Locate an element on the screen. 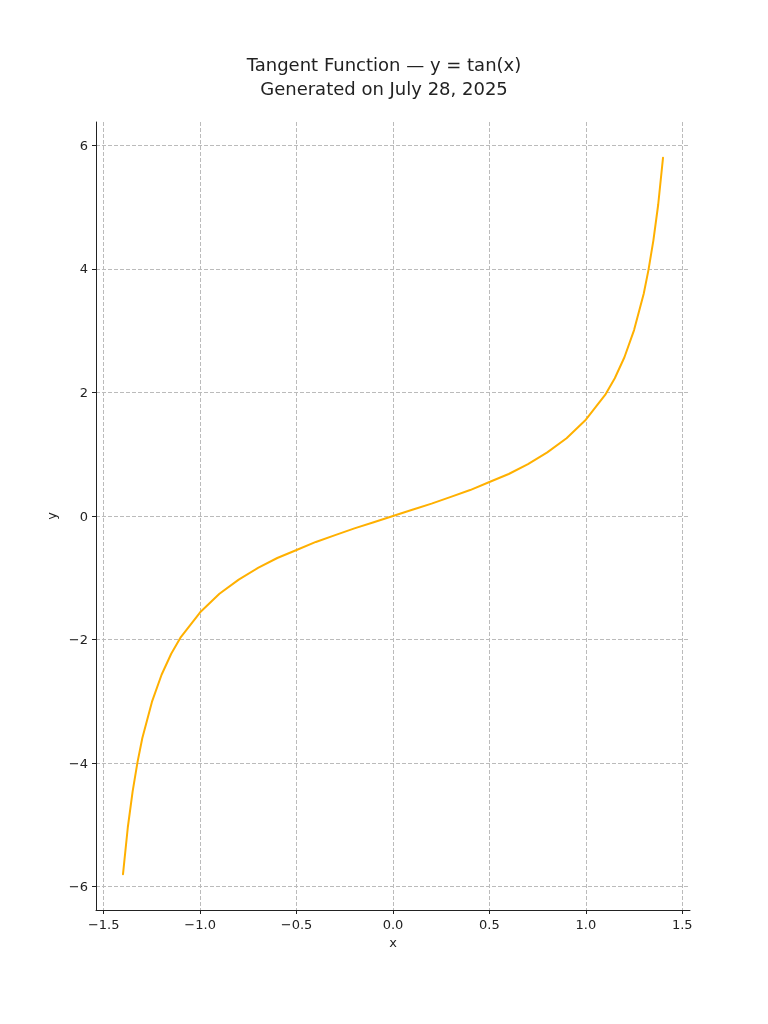  x-tick-label: −1.5 is located at coordinates (103, 924).